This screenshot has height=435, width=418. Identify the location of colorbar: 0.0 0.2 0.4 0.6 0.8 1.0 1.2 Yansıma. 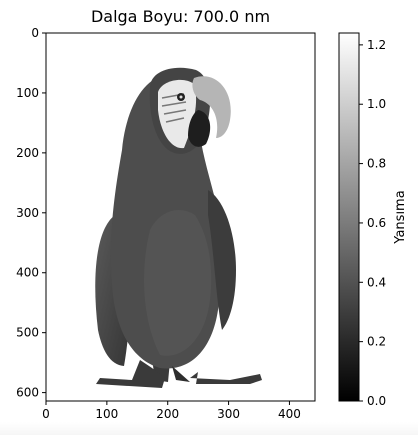
(373, 220).